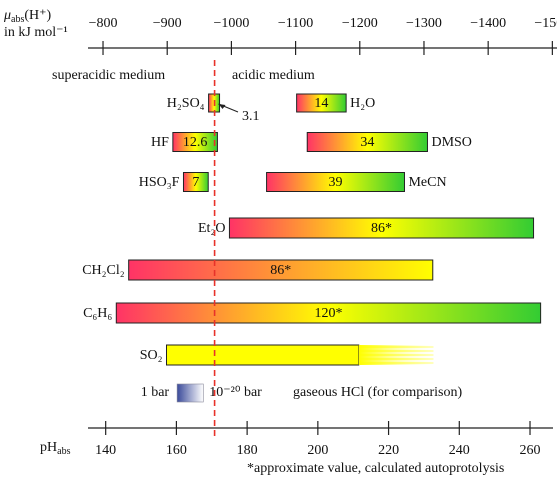  I want to click on x2-tick-label: −1000, so click(231, 23).